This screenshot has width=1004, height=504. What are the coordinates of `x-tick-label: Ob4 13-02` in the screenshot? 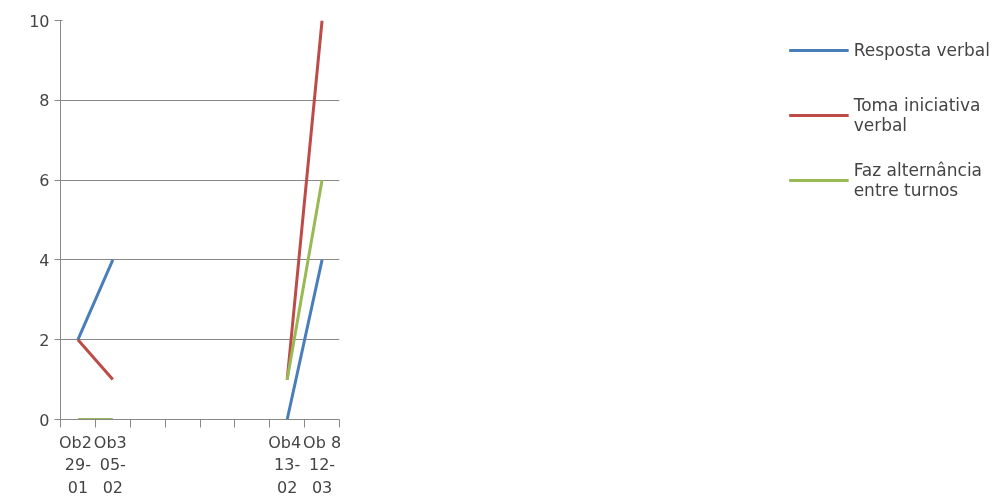 It's located at (285, 465).